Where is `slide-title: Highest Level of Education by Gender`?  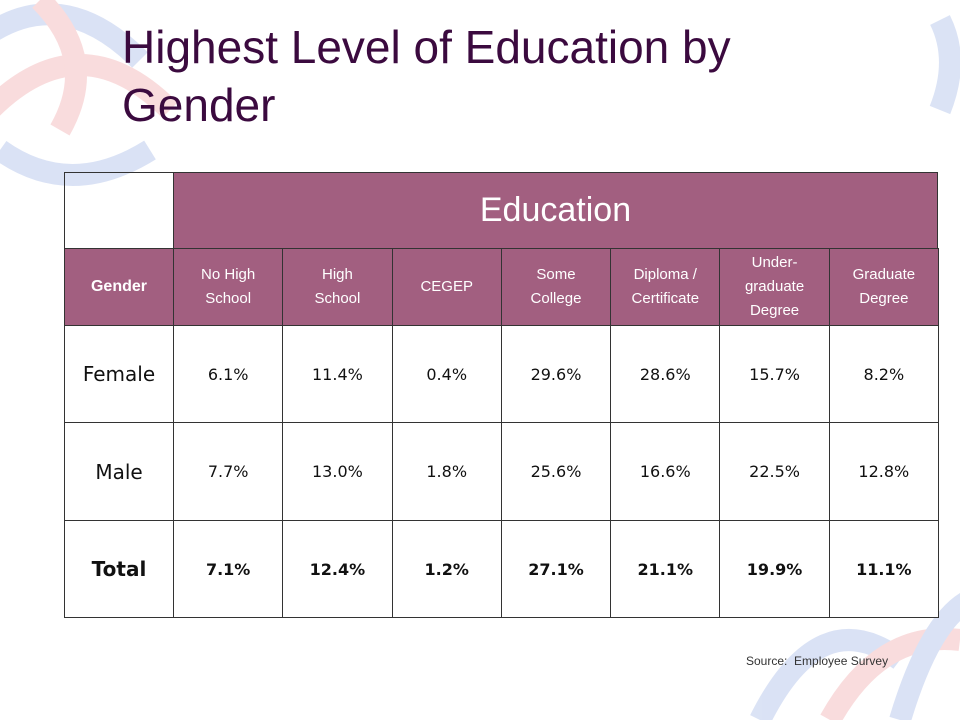 slide-title: Highest Level of Education by Gender is located at coordinates (426, 76).